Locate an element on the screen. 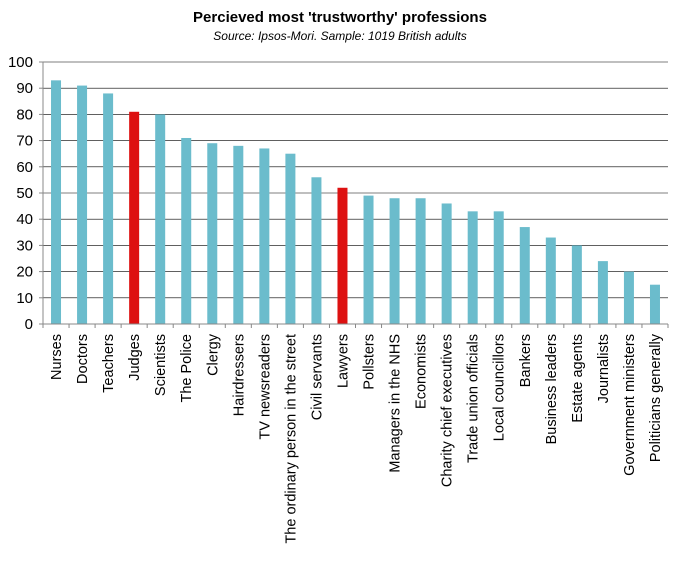 The image size is (680, 581). y-tick-label: 70 is located at coordinates (24, 141).